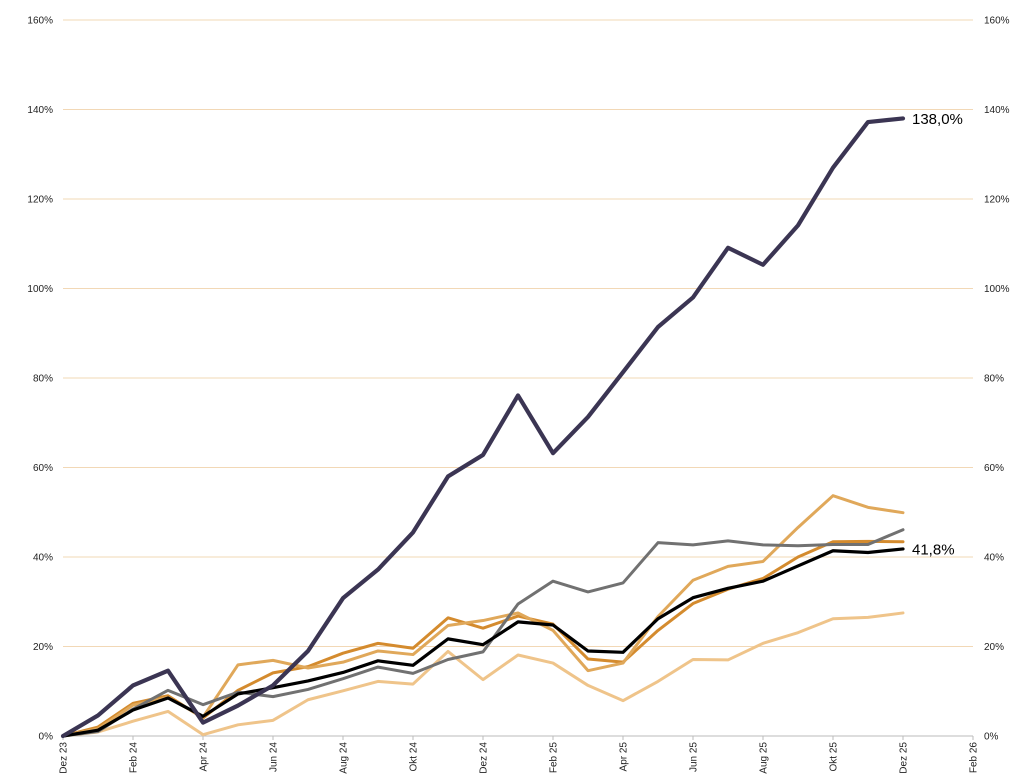 Image resolution: width=1024 pixels, height=783 pixels. I want to click on x-tick-label: Feb 24, so click(134, 758).